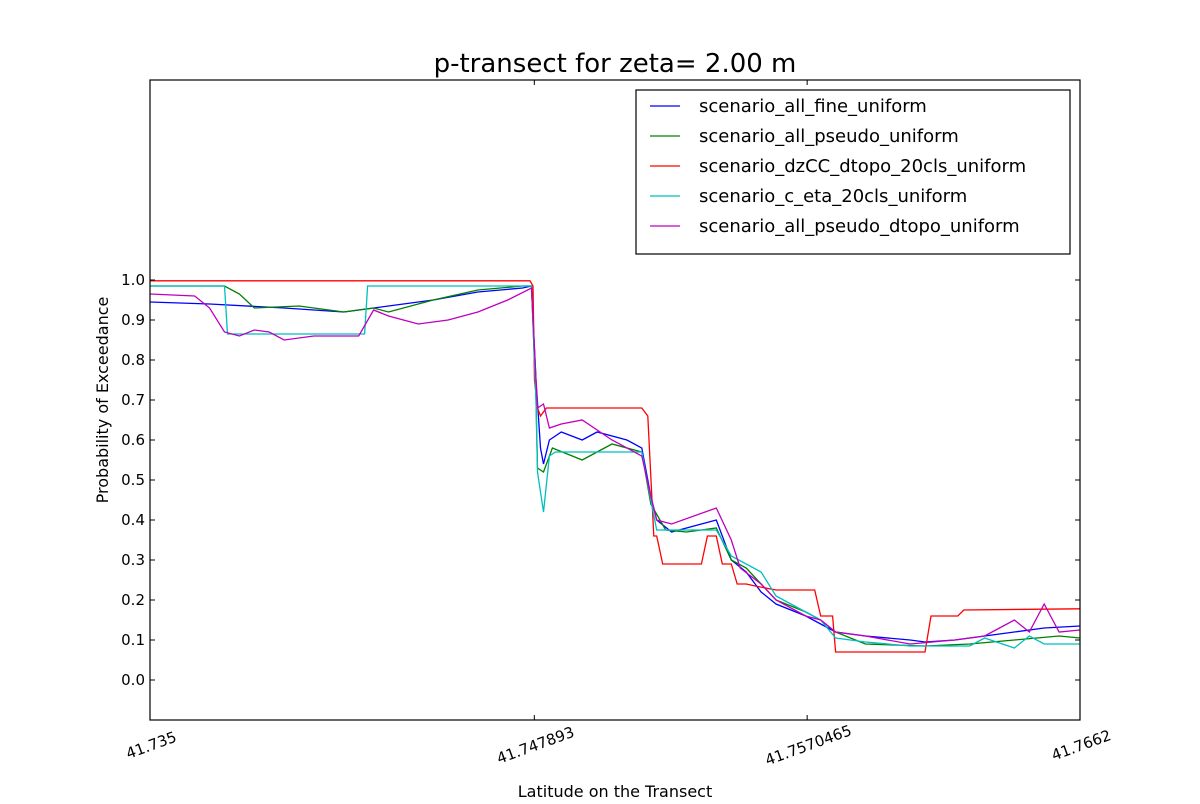  What do you see at coordinates (133, 640) in the screenshot?
I see `y-tick-label: 0.1` at bounding box center [133, 640].